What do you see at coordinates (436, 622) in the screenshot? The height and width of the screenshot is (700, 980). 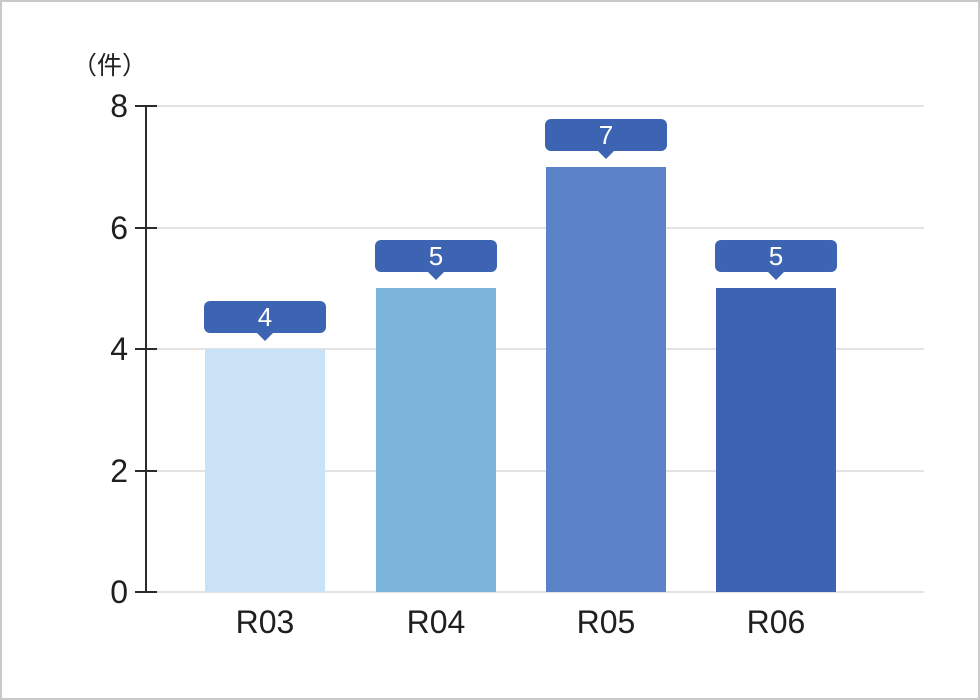 I see `x-axis-label-R04: R04` at bounding box center [436, 622].